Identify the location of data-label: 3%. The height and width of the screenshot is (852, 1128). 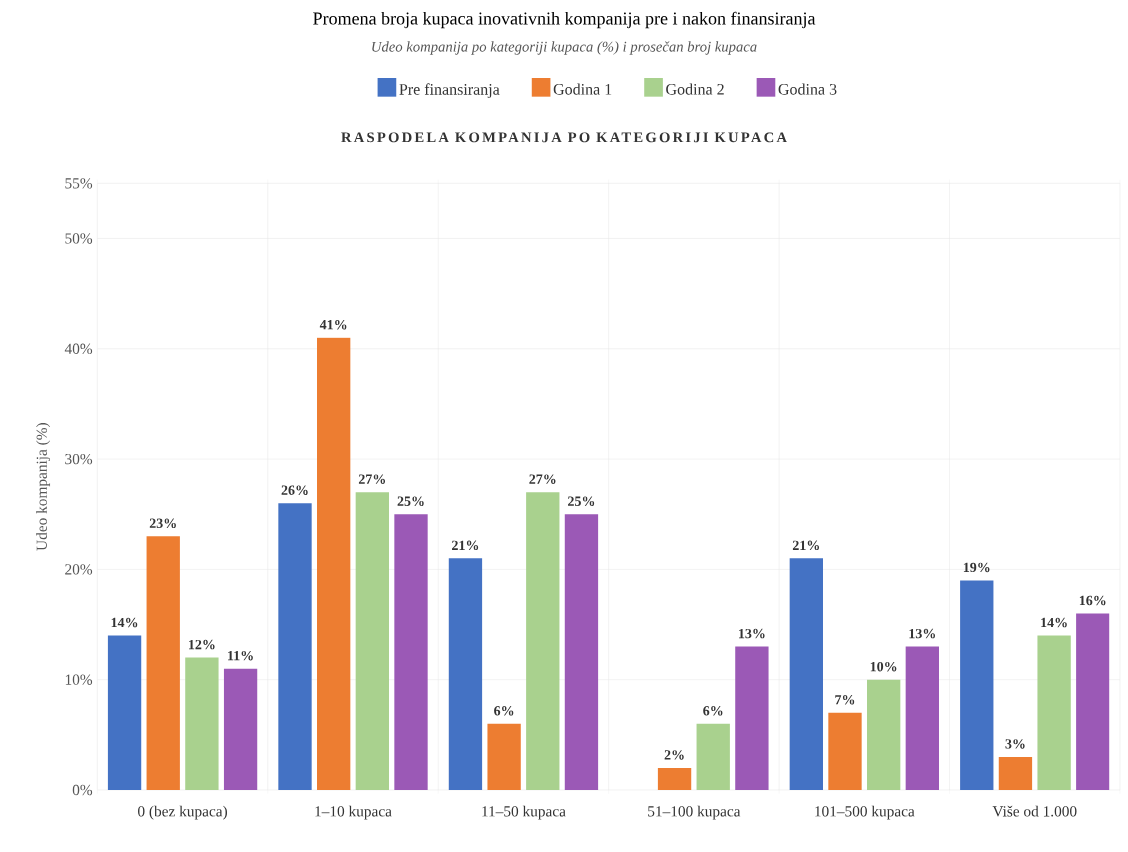
(1015, 744).